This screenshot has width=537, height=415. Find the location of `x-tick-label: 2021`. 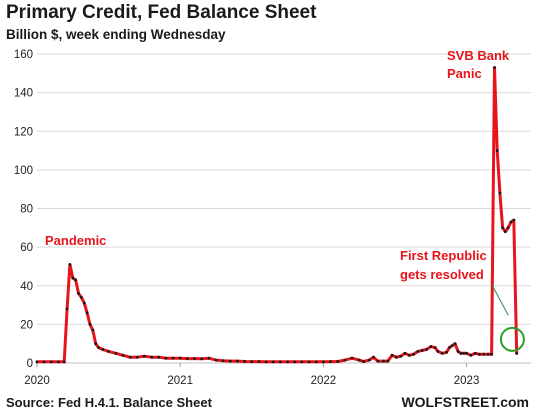

x-tick-label: 2021 is located at coordinates (180, 381).